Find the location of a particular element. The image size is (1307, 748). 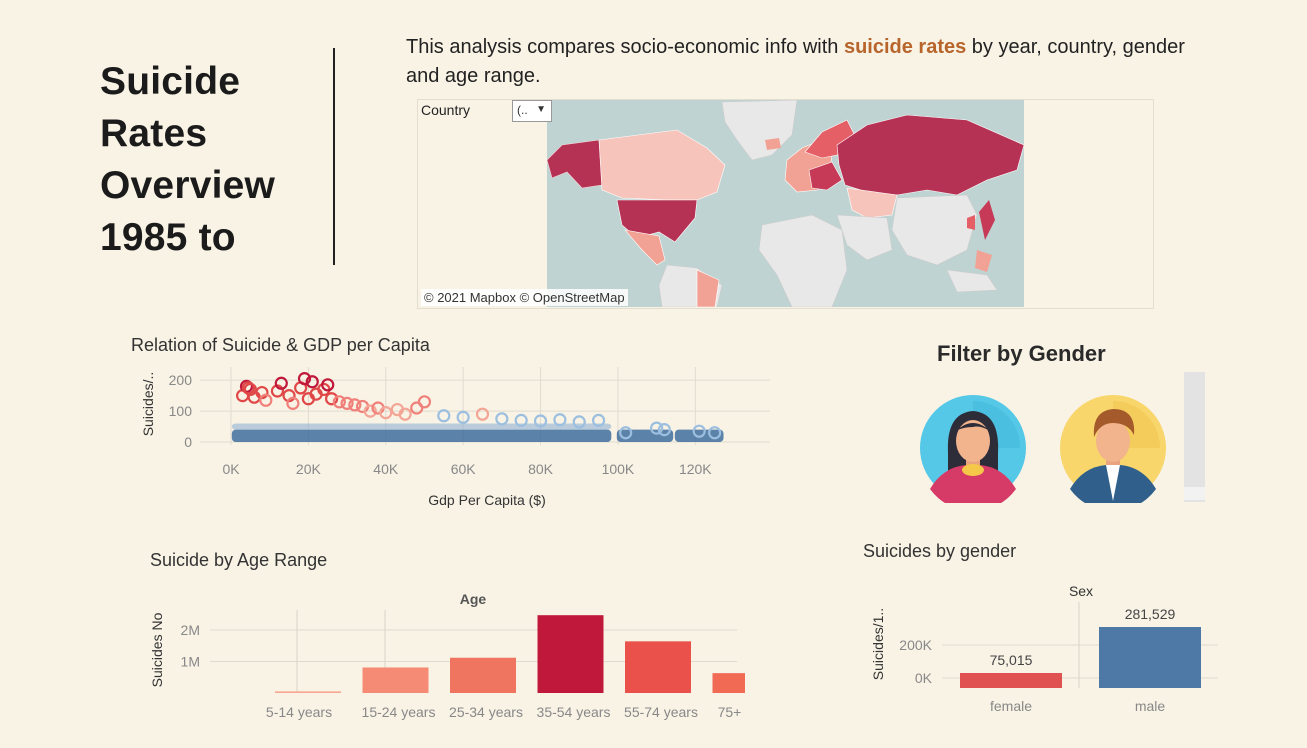

world-map is located at coordinates (785, 203).